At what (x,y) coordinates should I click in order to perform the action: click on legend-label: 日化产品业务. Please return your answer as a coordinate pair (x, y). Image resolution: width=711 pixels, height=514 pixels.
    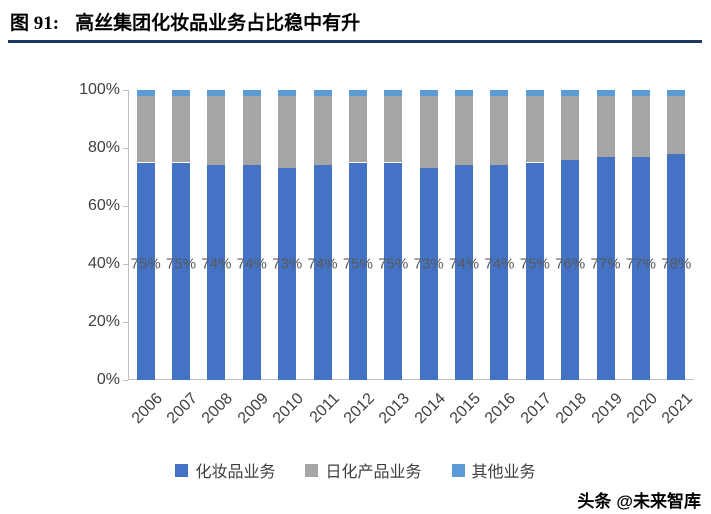
    Looking at the image, I should click on (373, 472).